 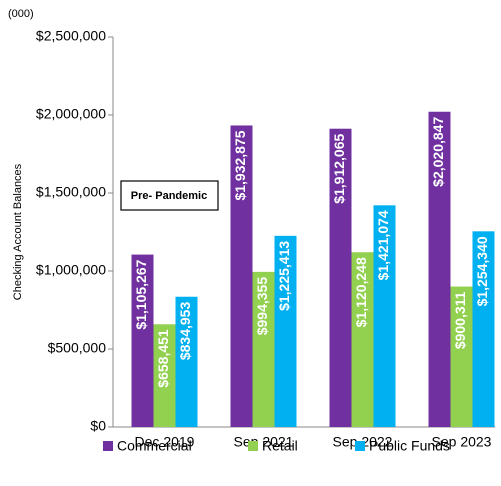 I want to click on value-label: $834,953, so click(x=185, y=331).